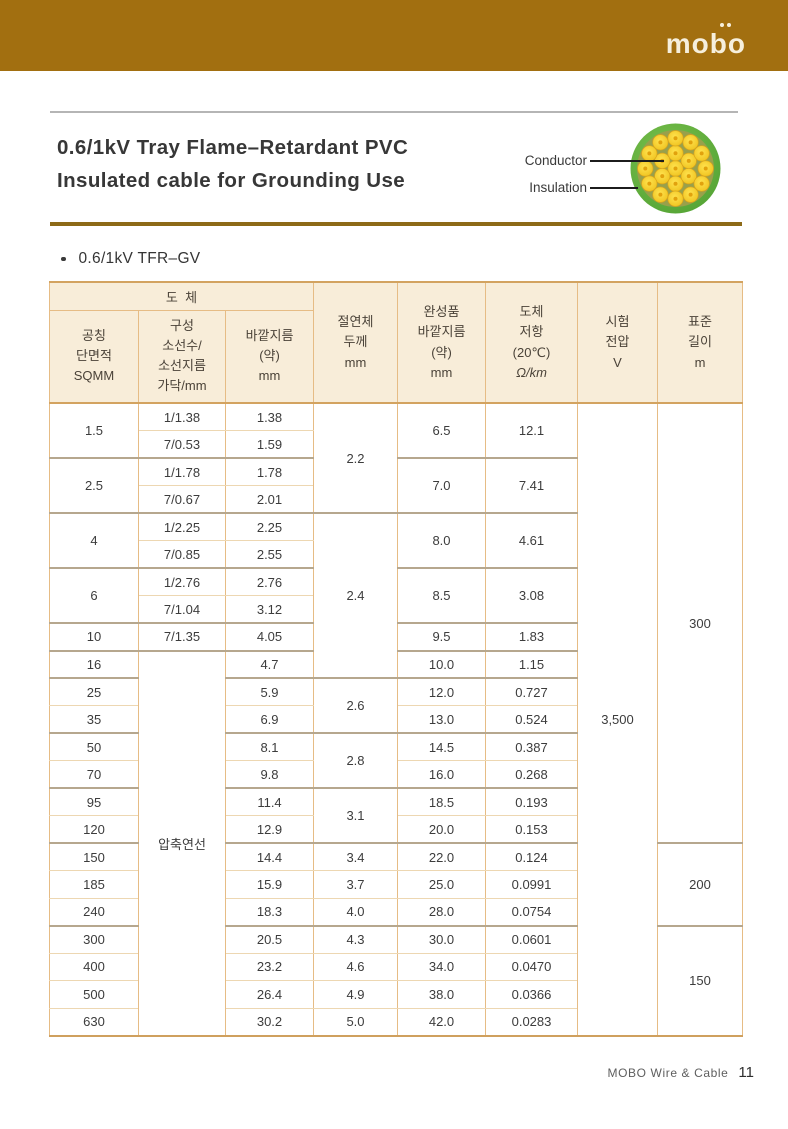 The width and height of the screenshot is (788, 1129). What do you see at coordinates (182, 527) in the screenshot?
I see `cell-comp: 1/2.25` at bounding box center [182, 527].